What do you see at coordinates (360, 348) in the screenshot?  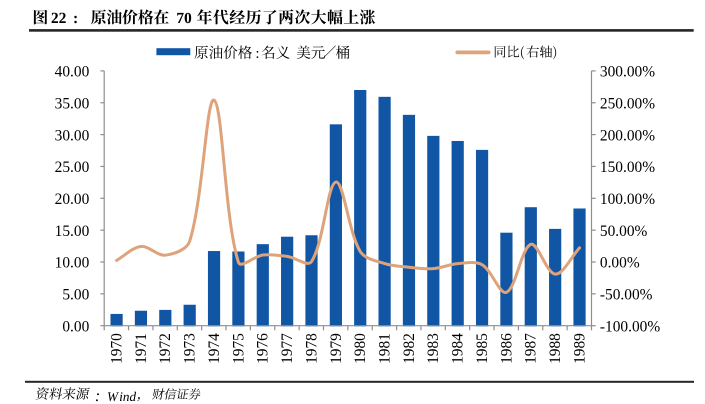 I see `svg-text: 1980` at bounding box center [360, 348].